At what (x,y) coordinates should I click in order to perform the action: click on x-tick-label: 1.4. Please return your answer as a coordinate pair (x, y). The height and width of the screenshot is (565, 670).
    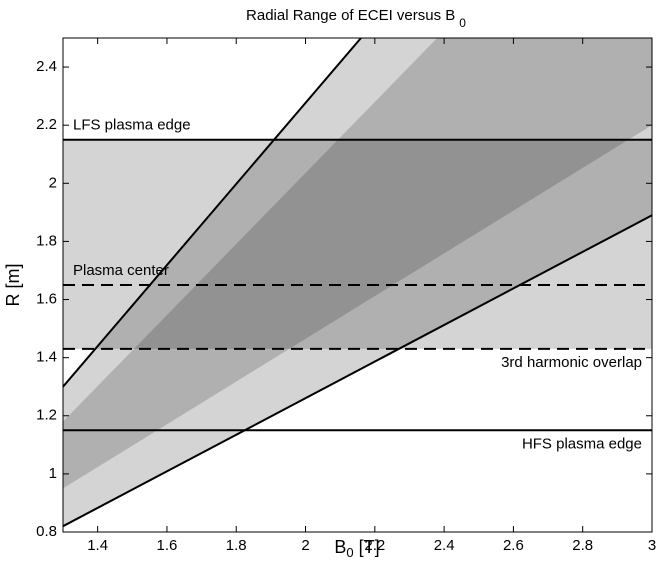
    Looking at the image, I should click on (97, 545).